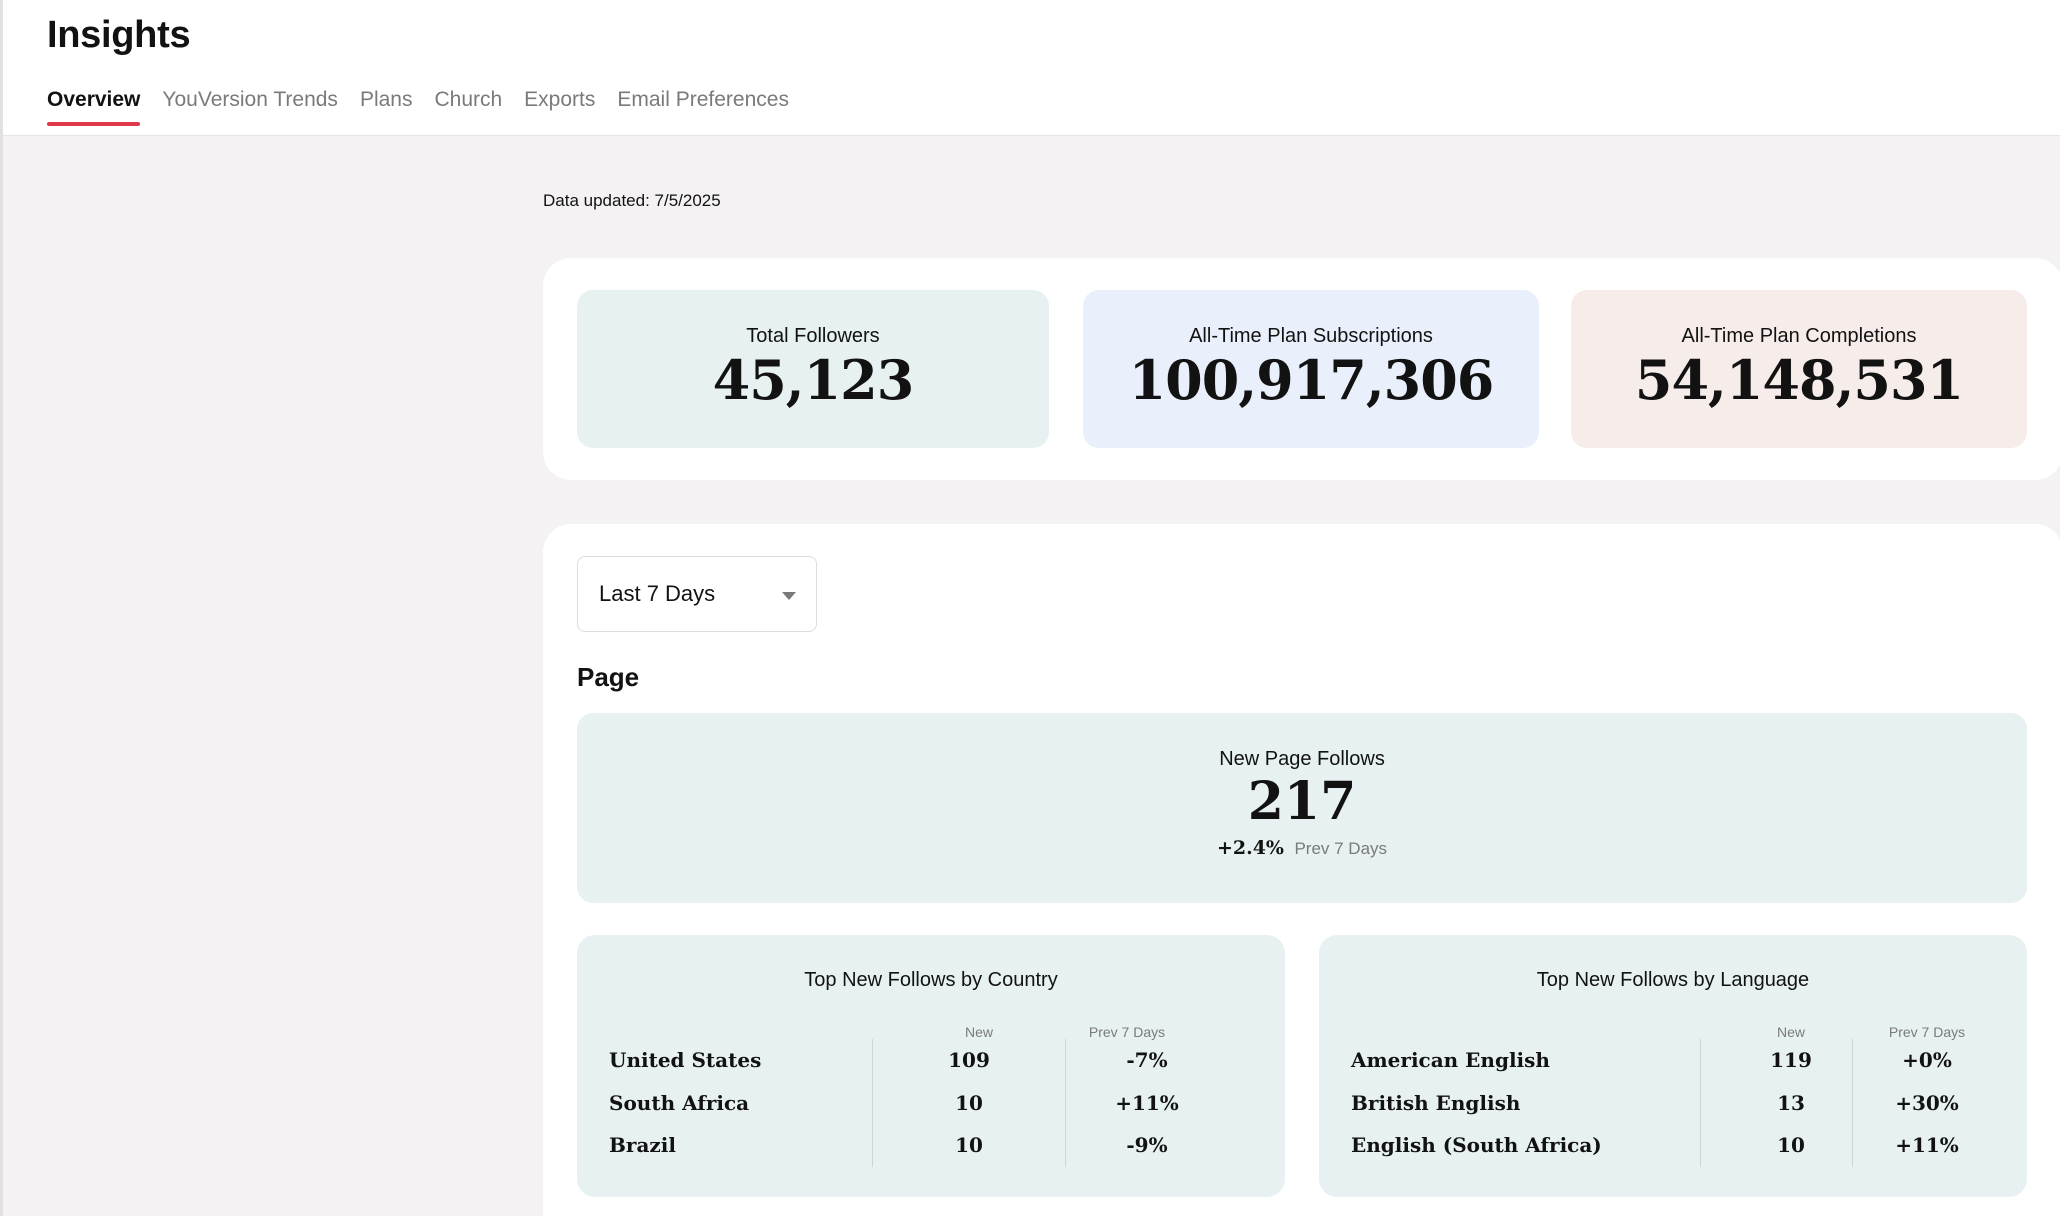 The image size is (2060, 1216). What do you see at coordinates (813, 336) in the screenshot?
I see `stat-label: Total Followers` at bounding box center [813, 336].